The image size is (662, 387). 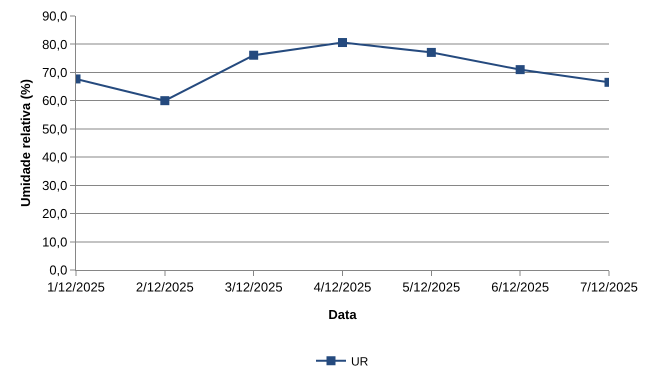 I want to click on y-tick-label: 30,0, so click(x=55, y=185).